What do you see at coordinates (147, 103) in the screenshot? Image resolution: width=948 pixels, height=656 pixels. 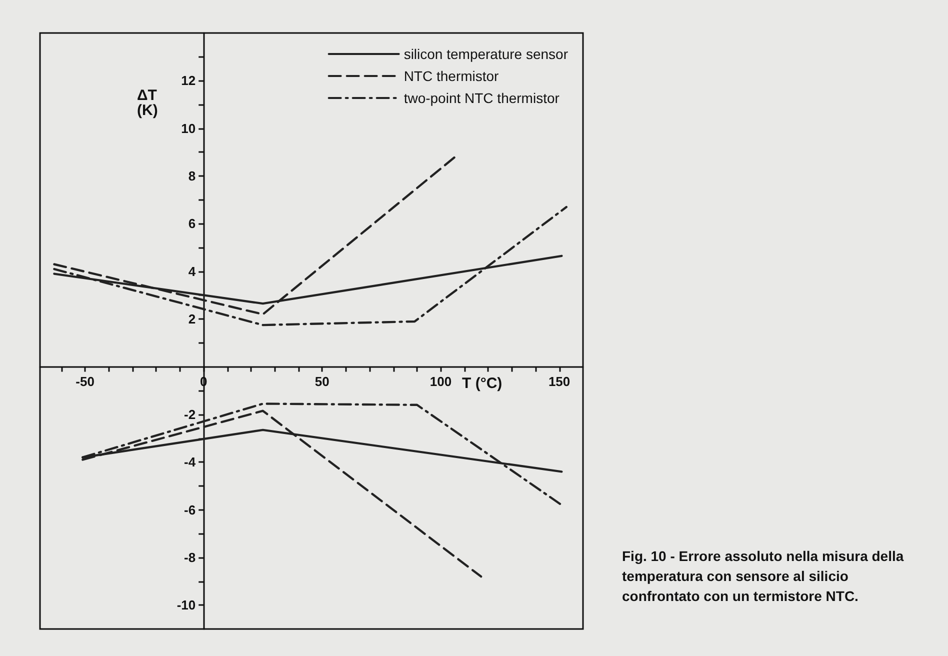 I see `y-axis-title: ΔT (K)` at bounding box center [147, 103].